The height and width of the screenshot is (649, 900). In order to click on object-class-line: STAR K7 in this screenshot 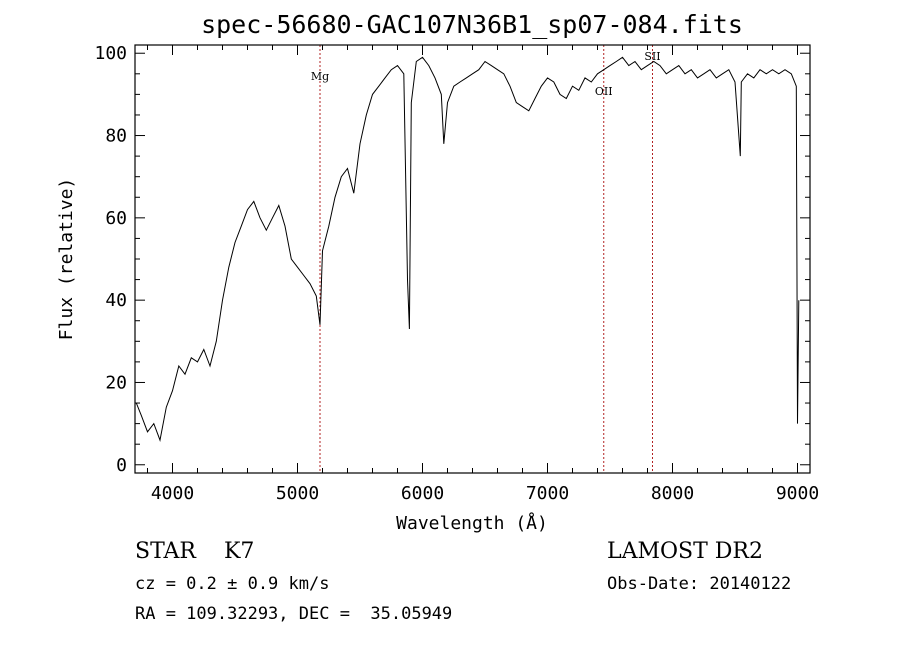, I will do `click(194, 551)`.